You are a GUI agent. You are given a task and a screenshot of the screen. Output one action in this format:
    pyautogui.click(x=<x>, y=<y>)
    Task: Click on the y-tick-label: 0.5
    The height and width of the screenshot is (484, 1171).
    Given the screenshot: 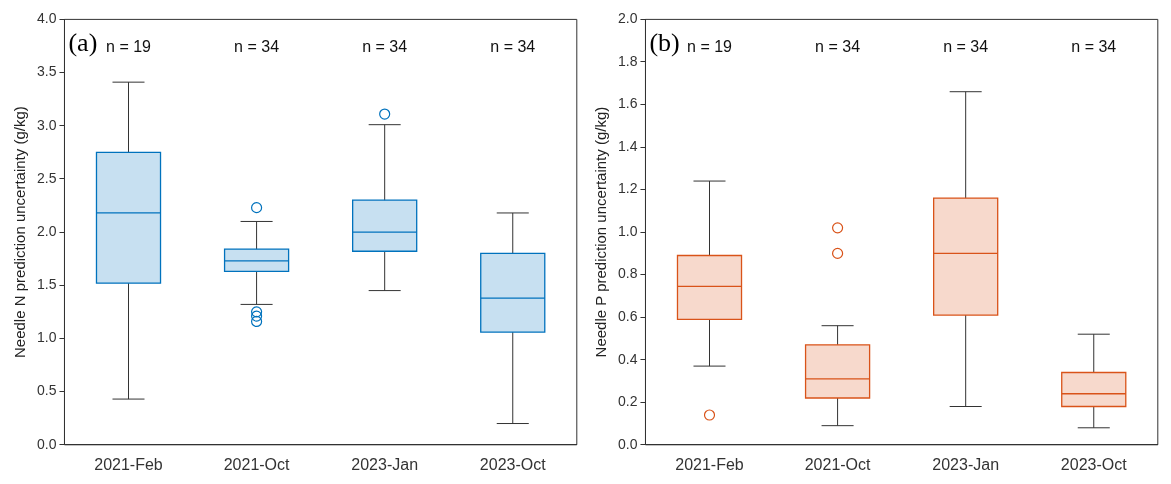 What is the action you would take?
    pyautogui.click(x=46, y=390)
    